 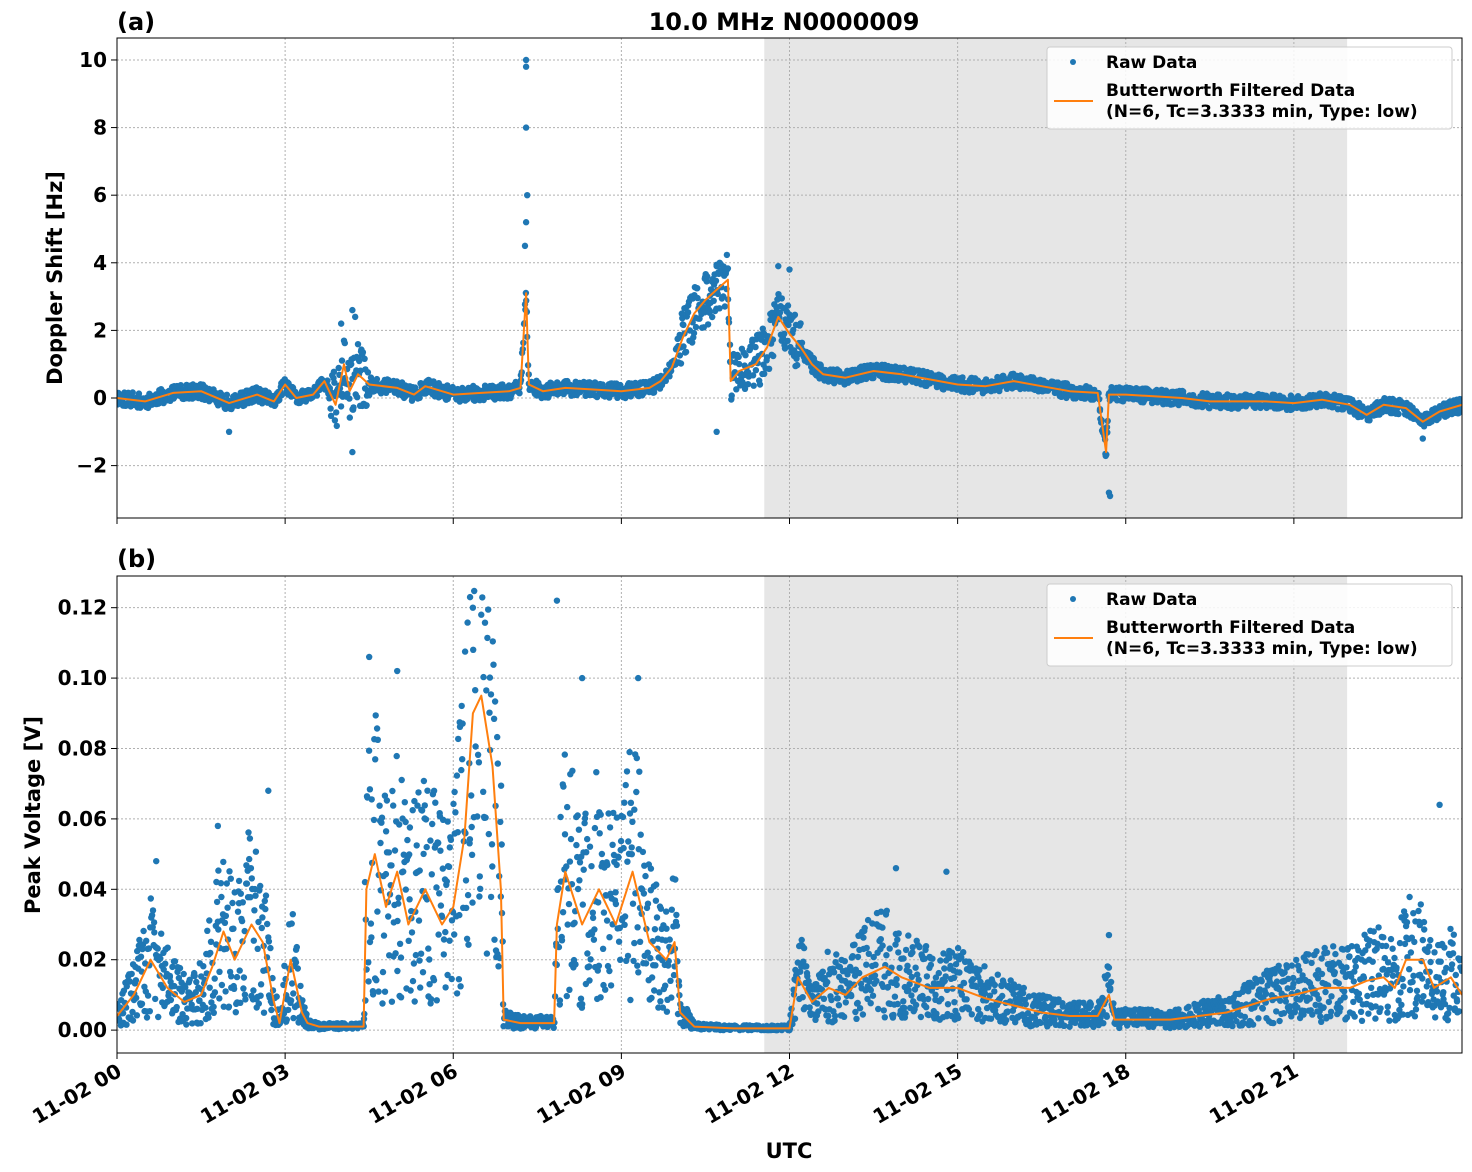 I want to click on panel-a-legend-raw-marker, so click(x=1073, y=62).